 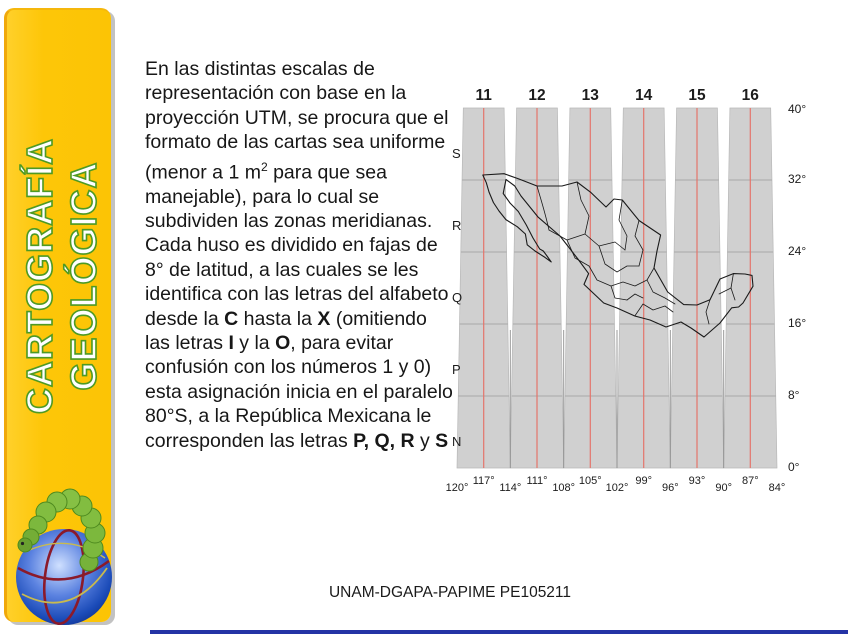 I want to click on lat-letter-label: S, so click(x=456, y=153).